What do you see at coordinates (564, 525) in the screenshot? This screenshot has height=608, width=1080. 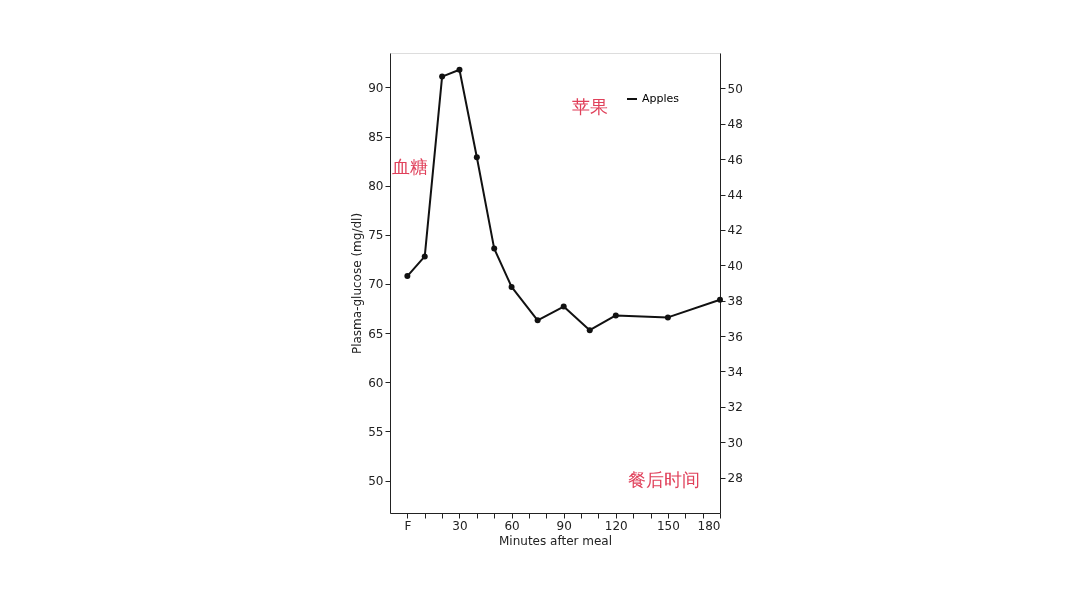 I see `x-tick-label: 90` at bounding box center [564, 525].